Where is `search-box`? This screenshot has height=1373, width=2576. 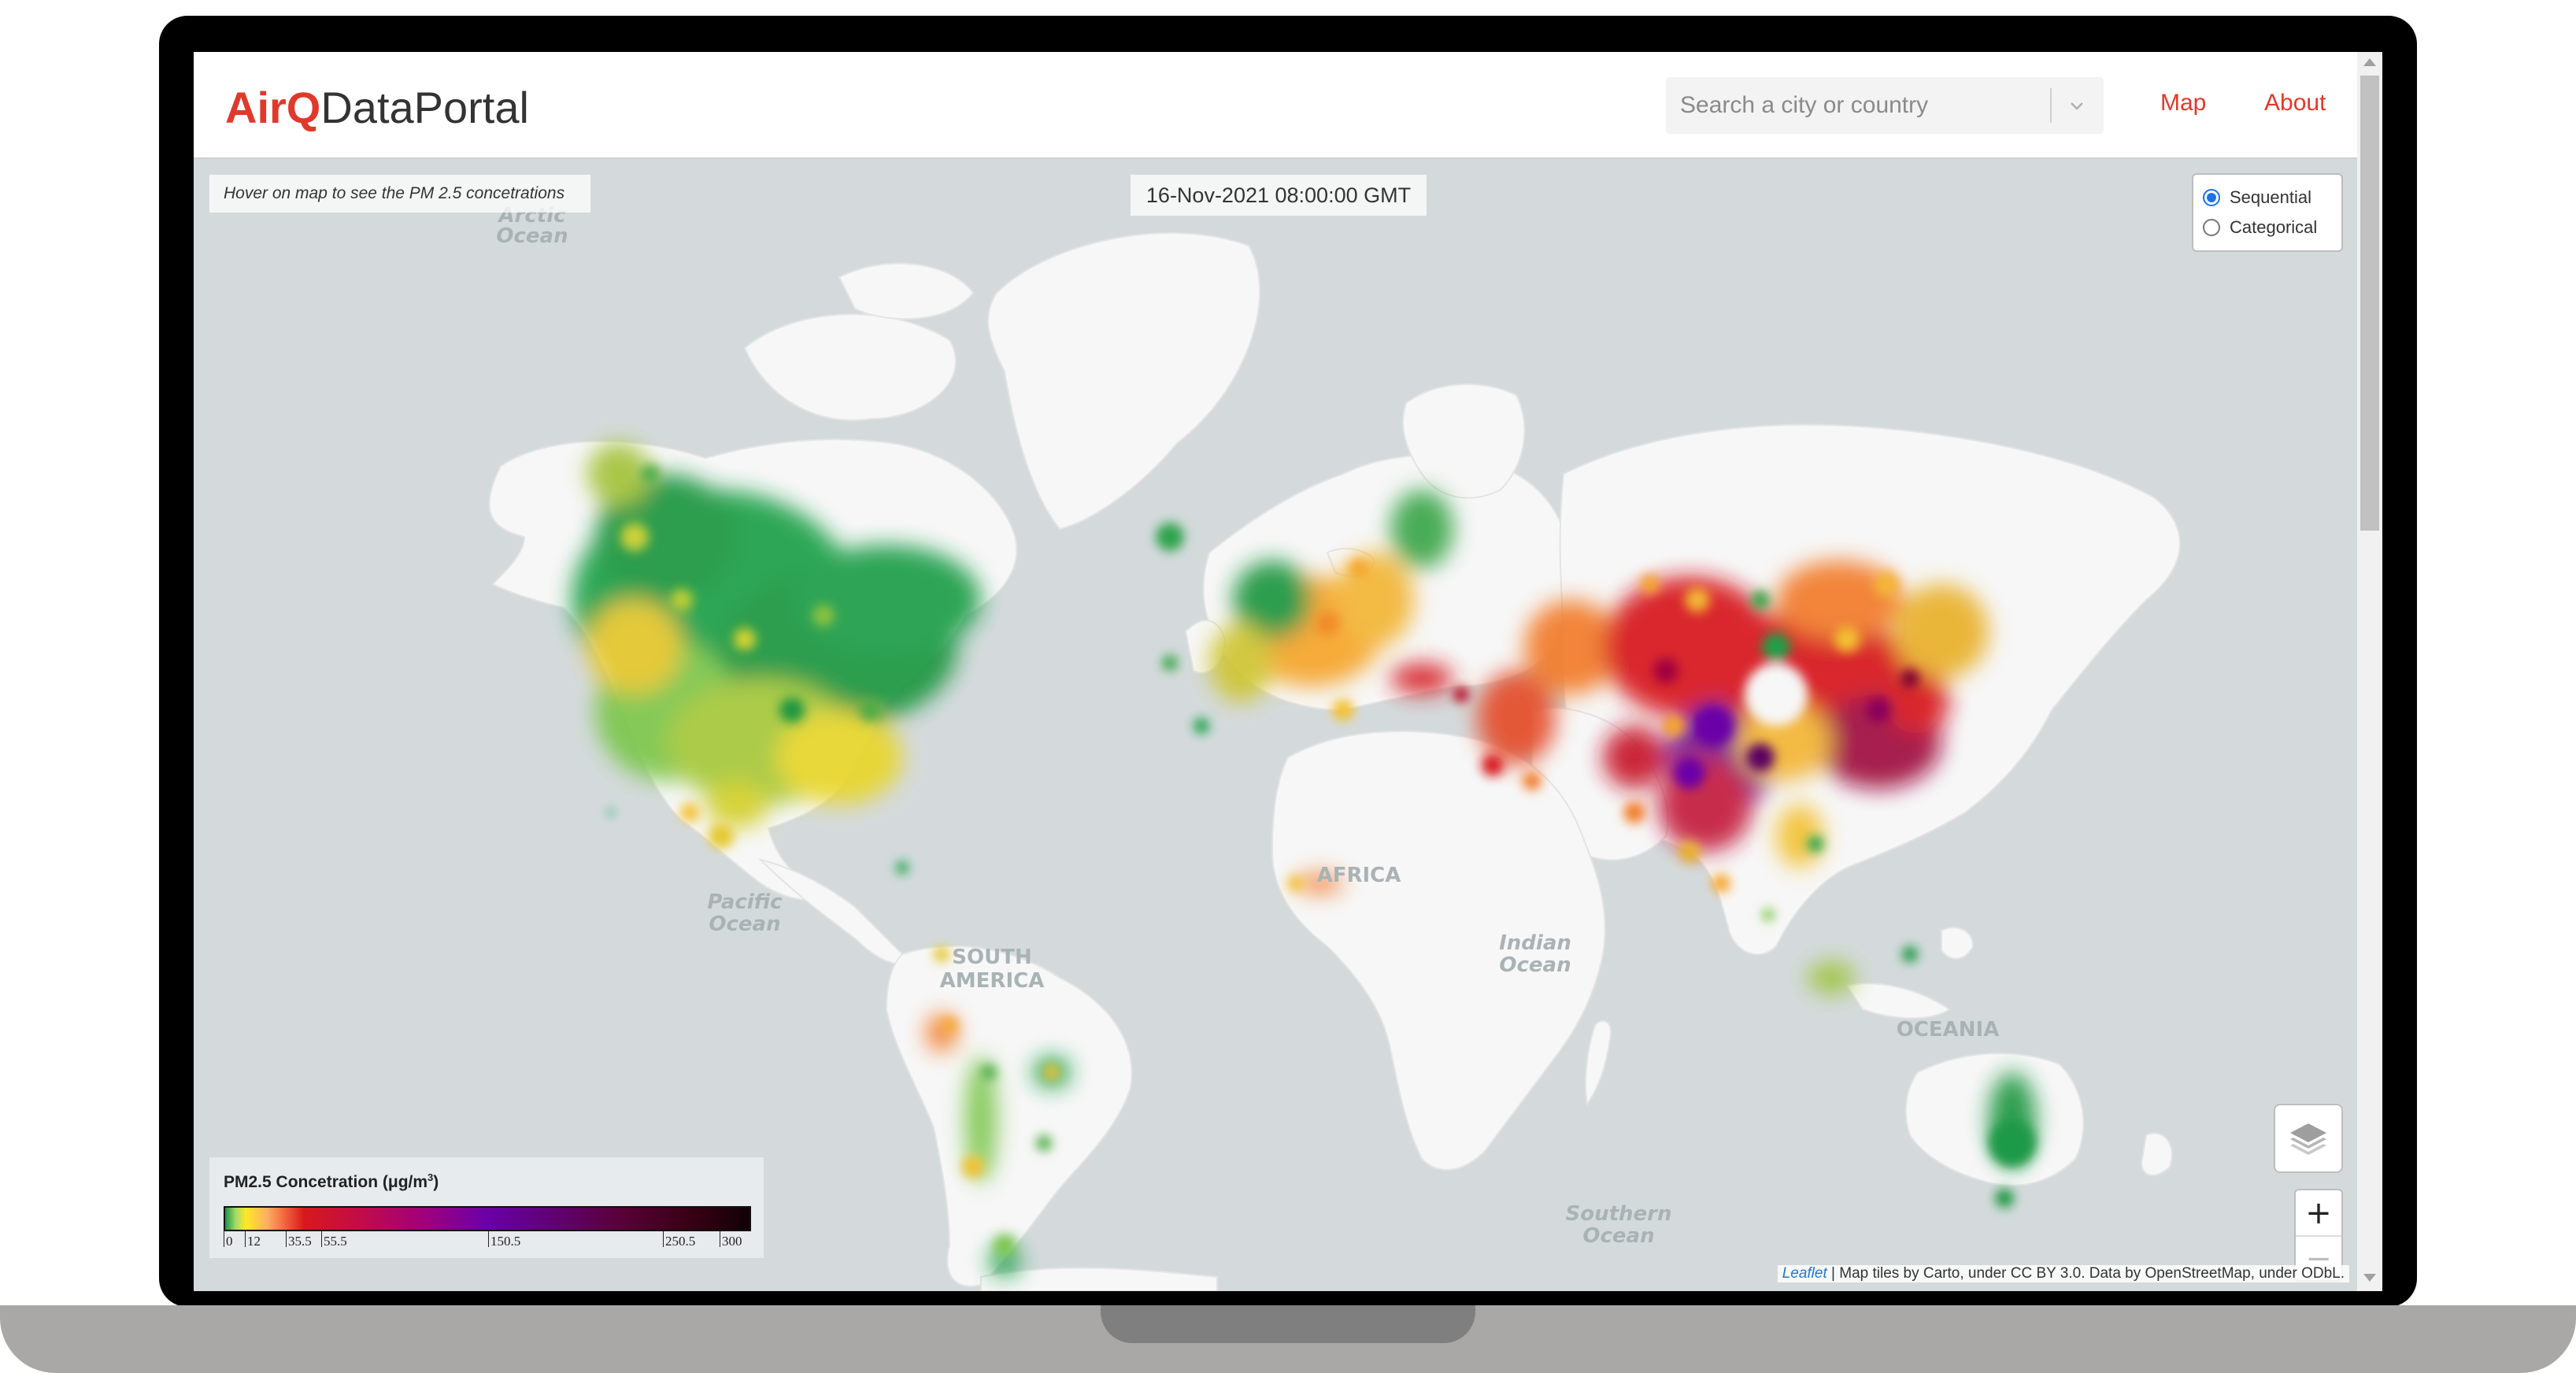
search-box is located at coordinates (1885, 106).